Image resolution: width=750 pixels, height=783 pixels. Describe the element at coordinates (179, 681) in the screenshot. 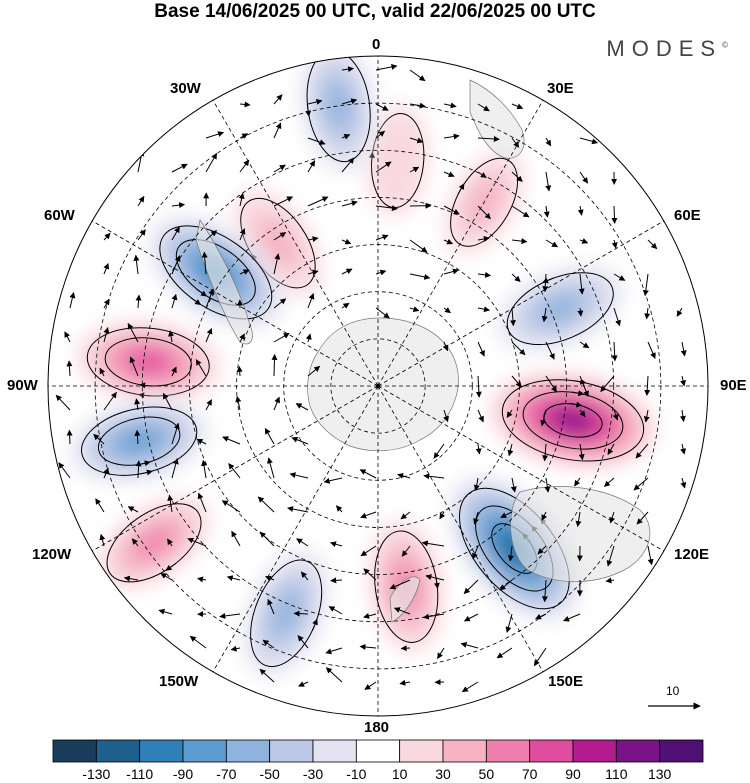

I see `lon-label-150w: 150W` at that location.